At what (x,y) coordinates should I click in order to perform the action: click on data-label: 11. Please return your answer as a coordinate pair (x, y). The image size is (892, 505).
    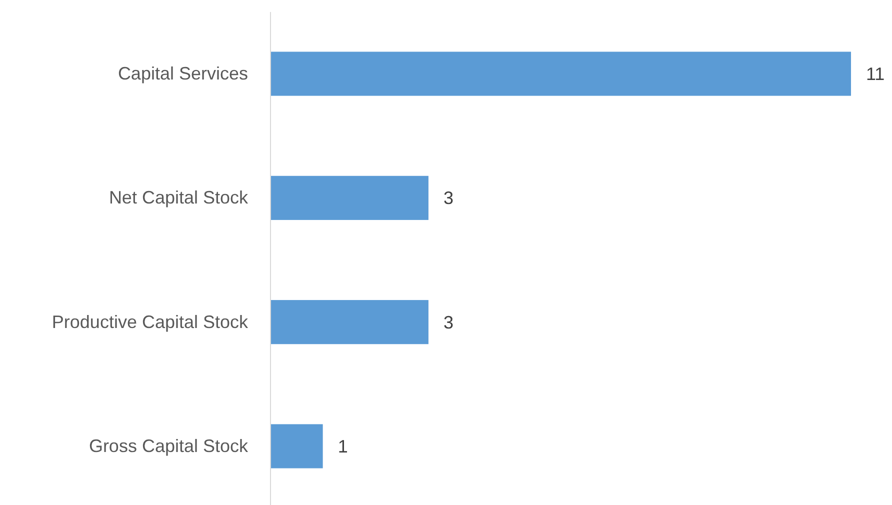
    Looking at the image, I should click on (875, 74).